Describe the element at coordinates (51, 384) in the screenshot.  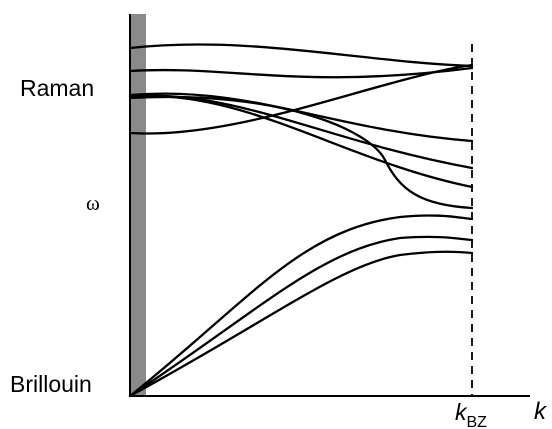
I see `brillouin-label: Brillouin` at that location.